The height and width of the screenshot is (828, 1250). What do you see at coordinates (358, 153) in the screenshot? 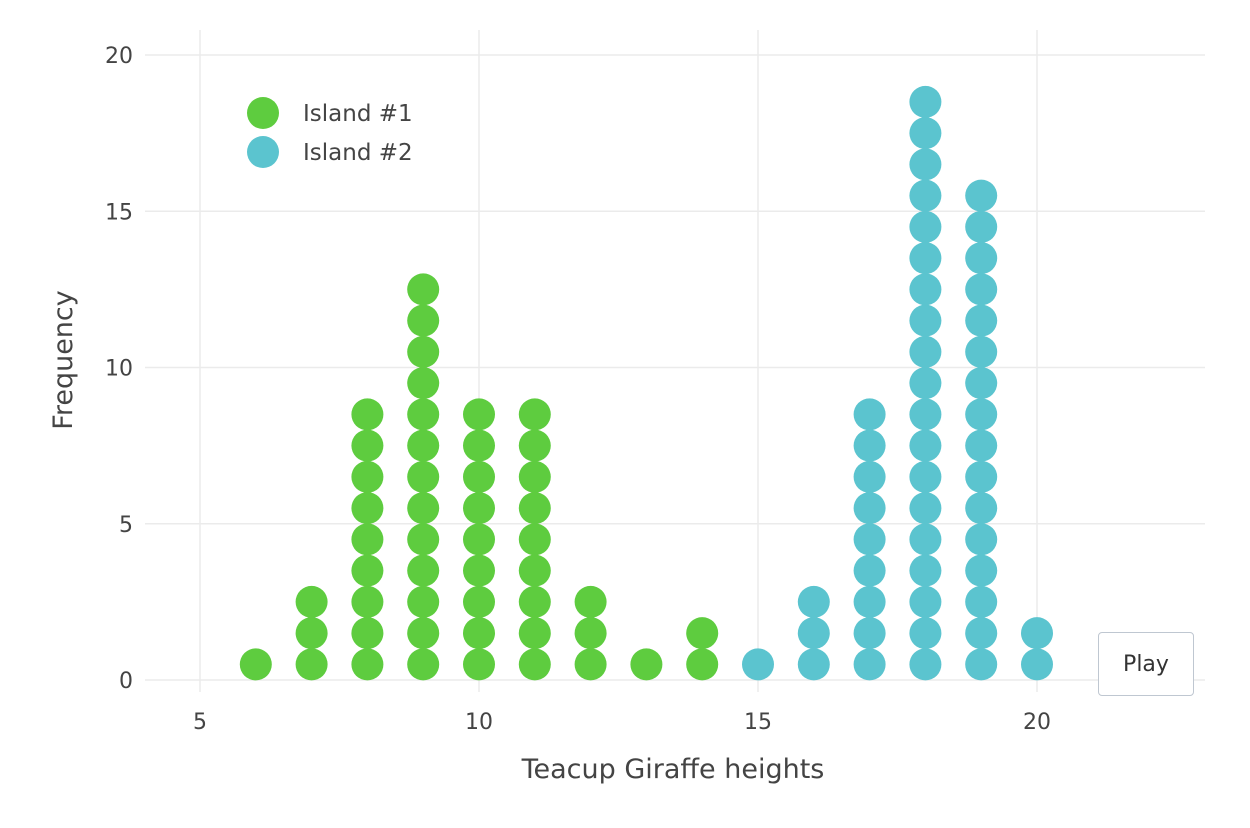
I see `legend-label-island-2: Island #2` at bounding box center [358, 153].